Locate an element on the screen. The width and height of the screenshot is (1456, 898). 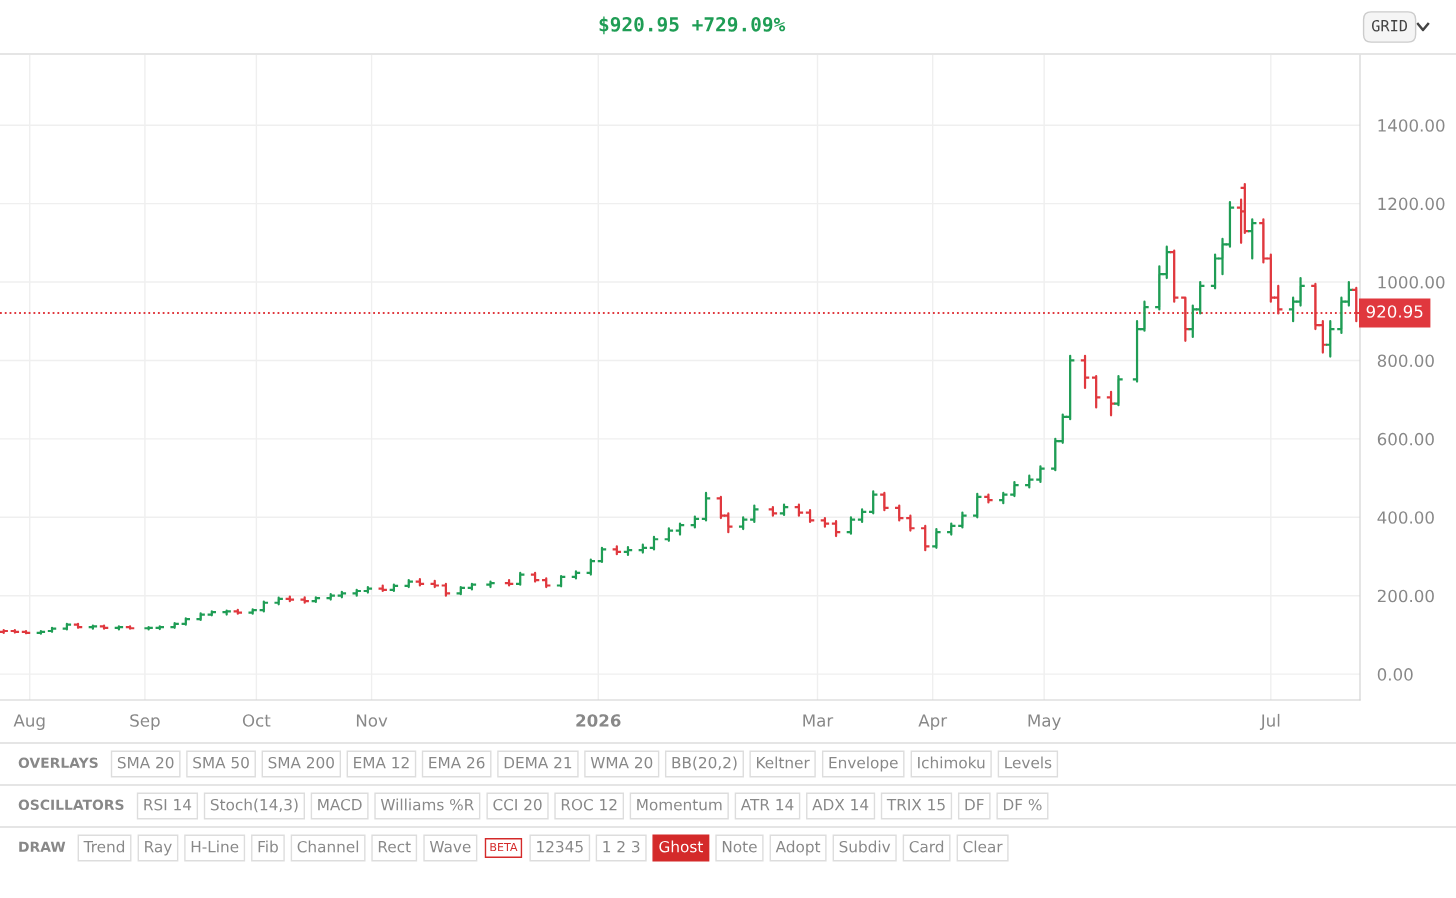
text: Clear is located at coordinates (983, 846).